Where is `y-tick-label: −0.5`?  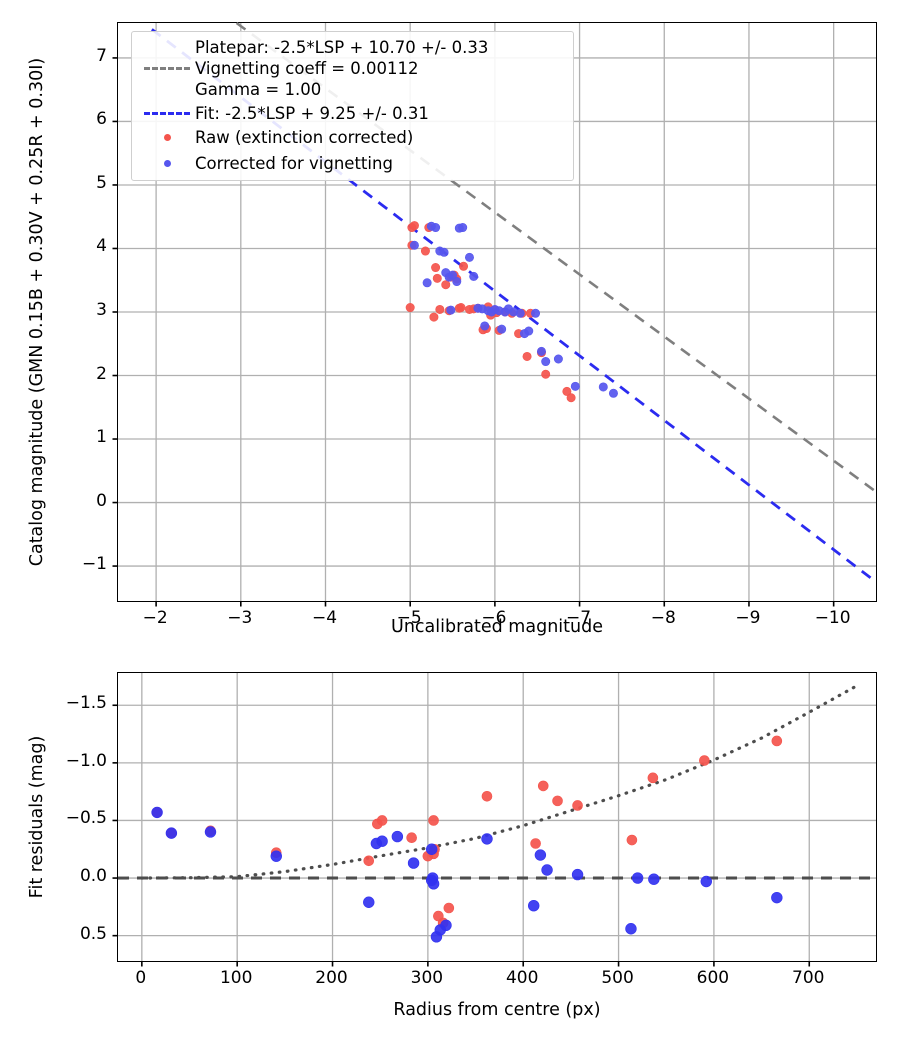 y-tick-label: −0.5 is located at coordinates (86, 818).